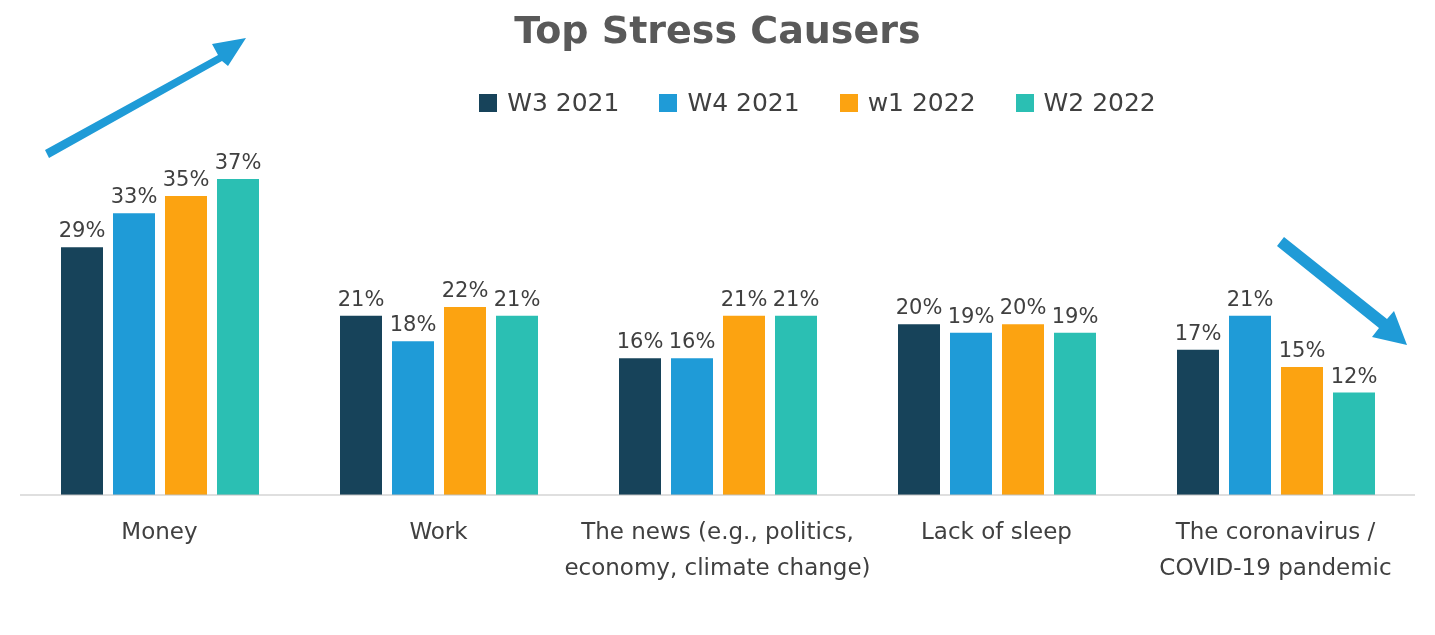  Describe the element at coordinates (238, 162) in the screenshot. I see `data-label: 37%` at that location.